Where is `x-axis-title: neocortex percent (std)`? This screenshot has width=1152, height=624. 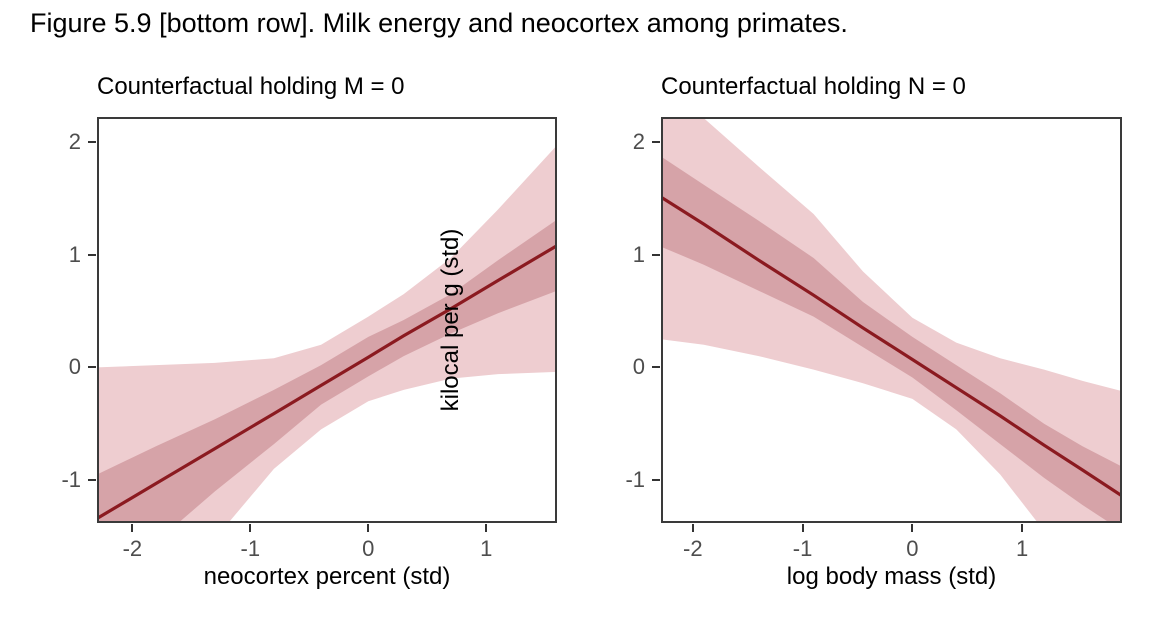
x-axis-title: neocortex percent (std) is located at coordinates (327, 576).